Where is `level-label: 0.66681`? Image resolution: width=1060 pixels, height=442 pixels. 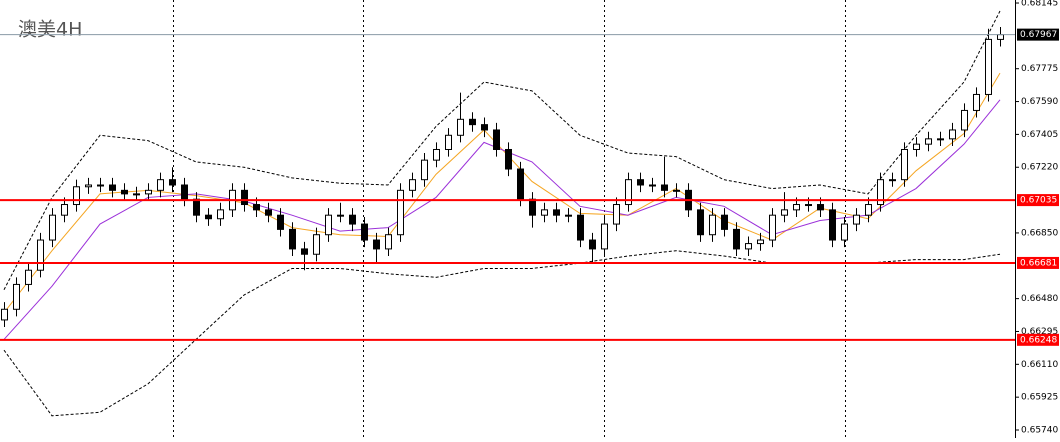
level-label: 0.66681 is located at coordinates (1038, 263).